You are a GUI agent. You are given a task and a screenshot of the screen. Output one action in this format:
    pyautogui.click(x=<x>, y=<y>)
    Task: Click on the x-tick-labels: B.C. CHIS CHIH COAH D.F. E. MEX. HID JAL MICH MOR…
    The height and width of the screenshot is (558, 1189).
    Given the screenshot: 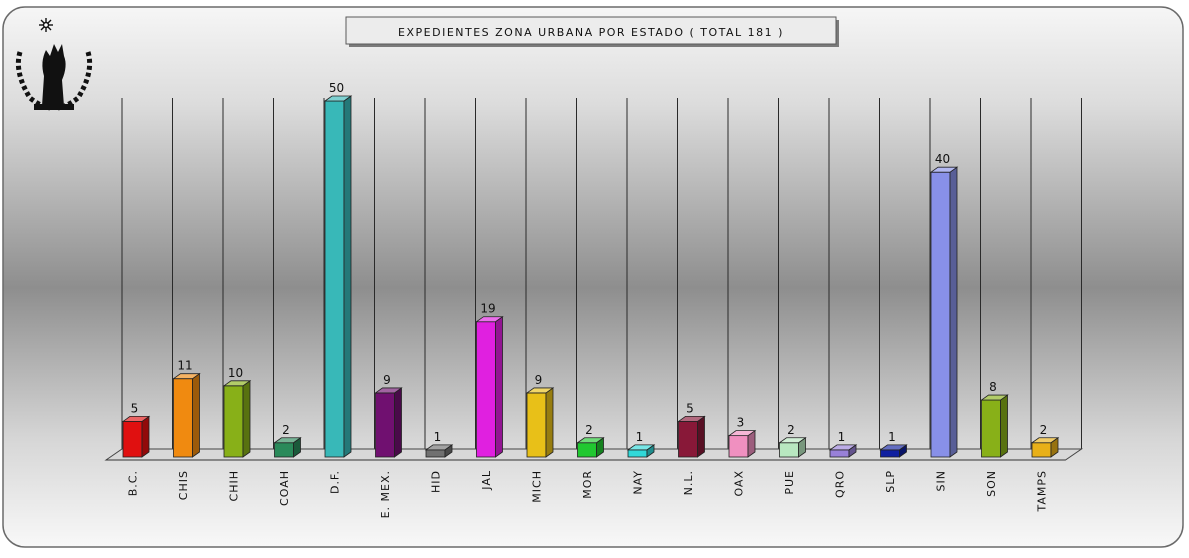 What is the action you would take?
    pyautogui.click(x=588, y=494)
    